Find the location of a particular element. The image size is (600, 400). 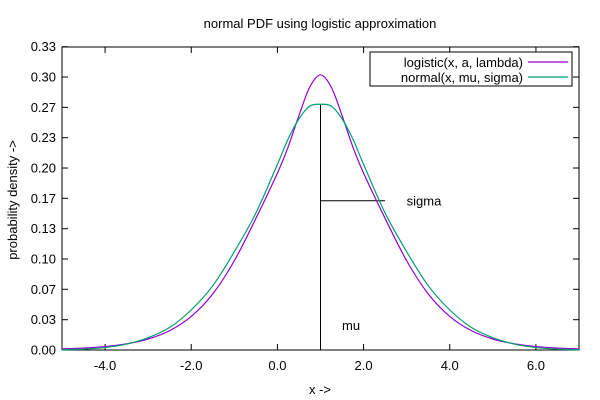

y-axis-label: probability density -> is located at coordinates (12, 200).